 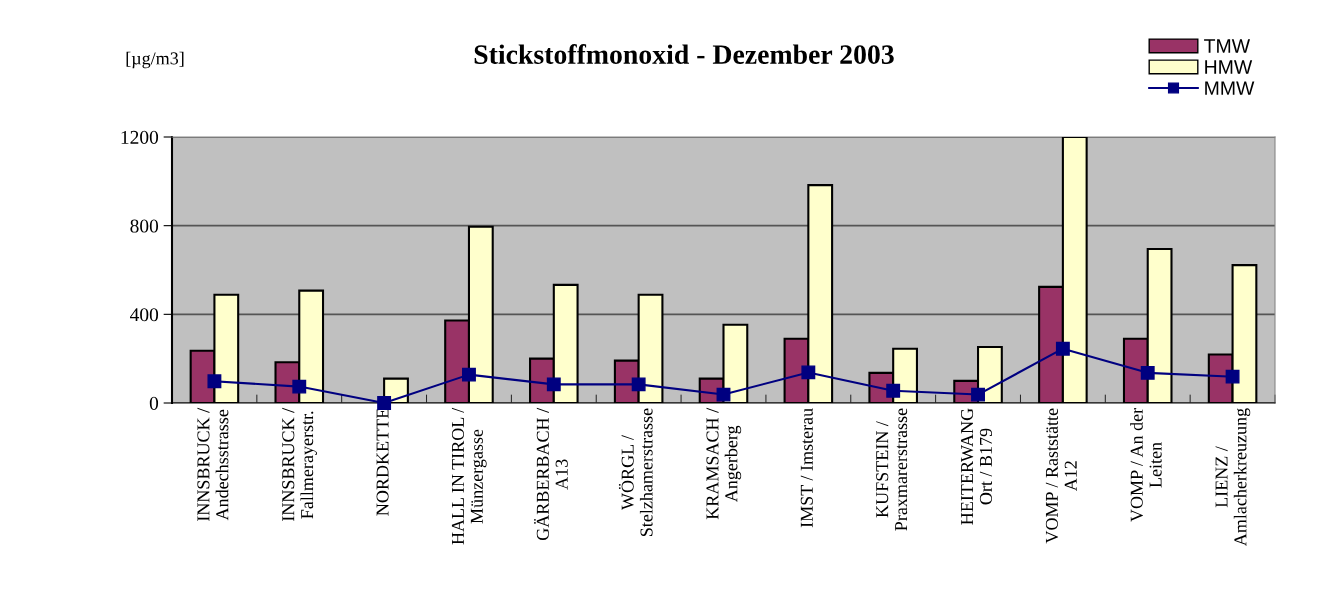 What do you see at coordinates (724, 463) in the screenshot?
I see `x-tick-label: KRAMSACH / Angerberg` at bounding box center [724, 463].